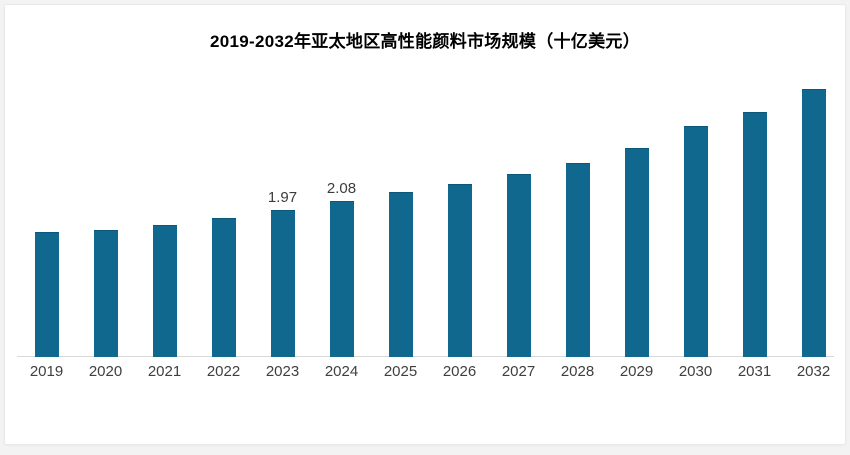  Describe the element at coordinates (754, 234) in the screenshot. I see `bar-2031` at that location.